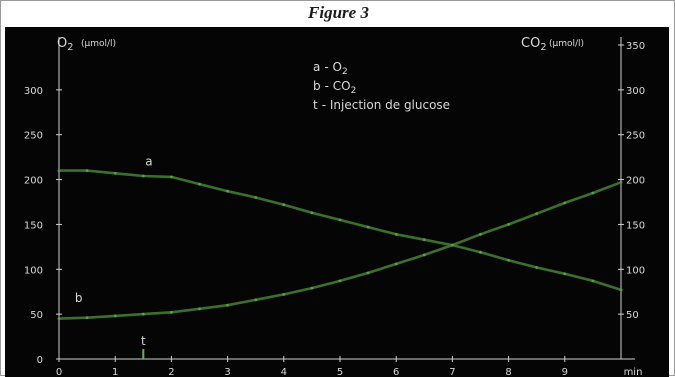 The width and height of the screenshot is (675, 377). What do you see at coordinates (148, 162) in the screenshot?
I see `annotation-a: a` at bounding box center [148, 162].